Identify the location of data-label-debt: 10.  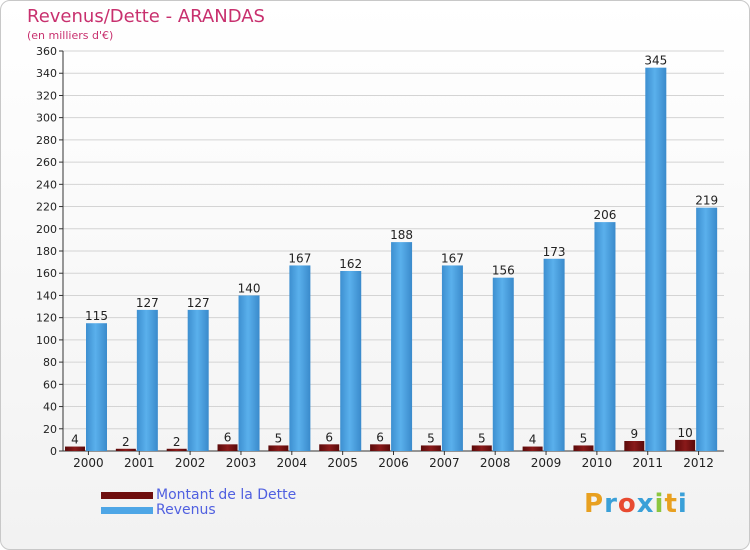
(685, 433).